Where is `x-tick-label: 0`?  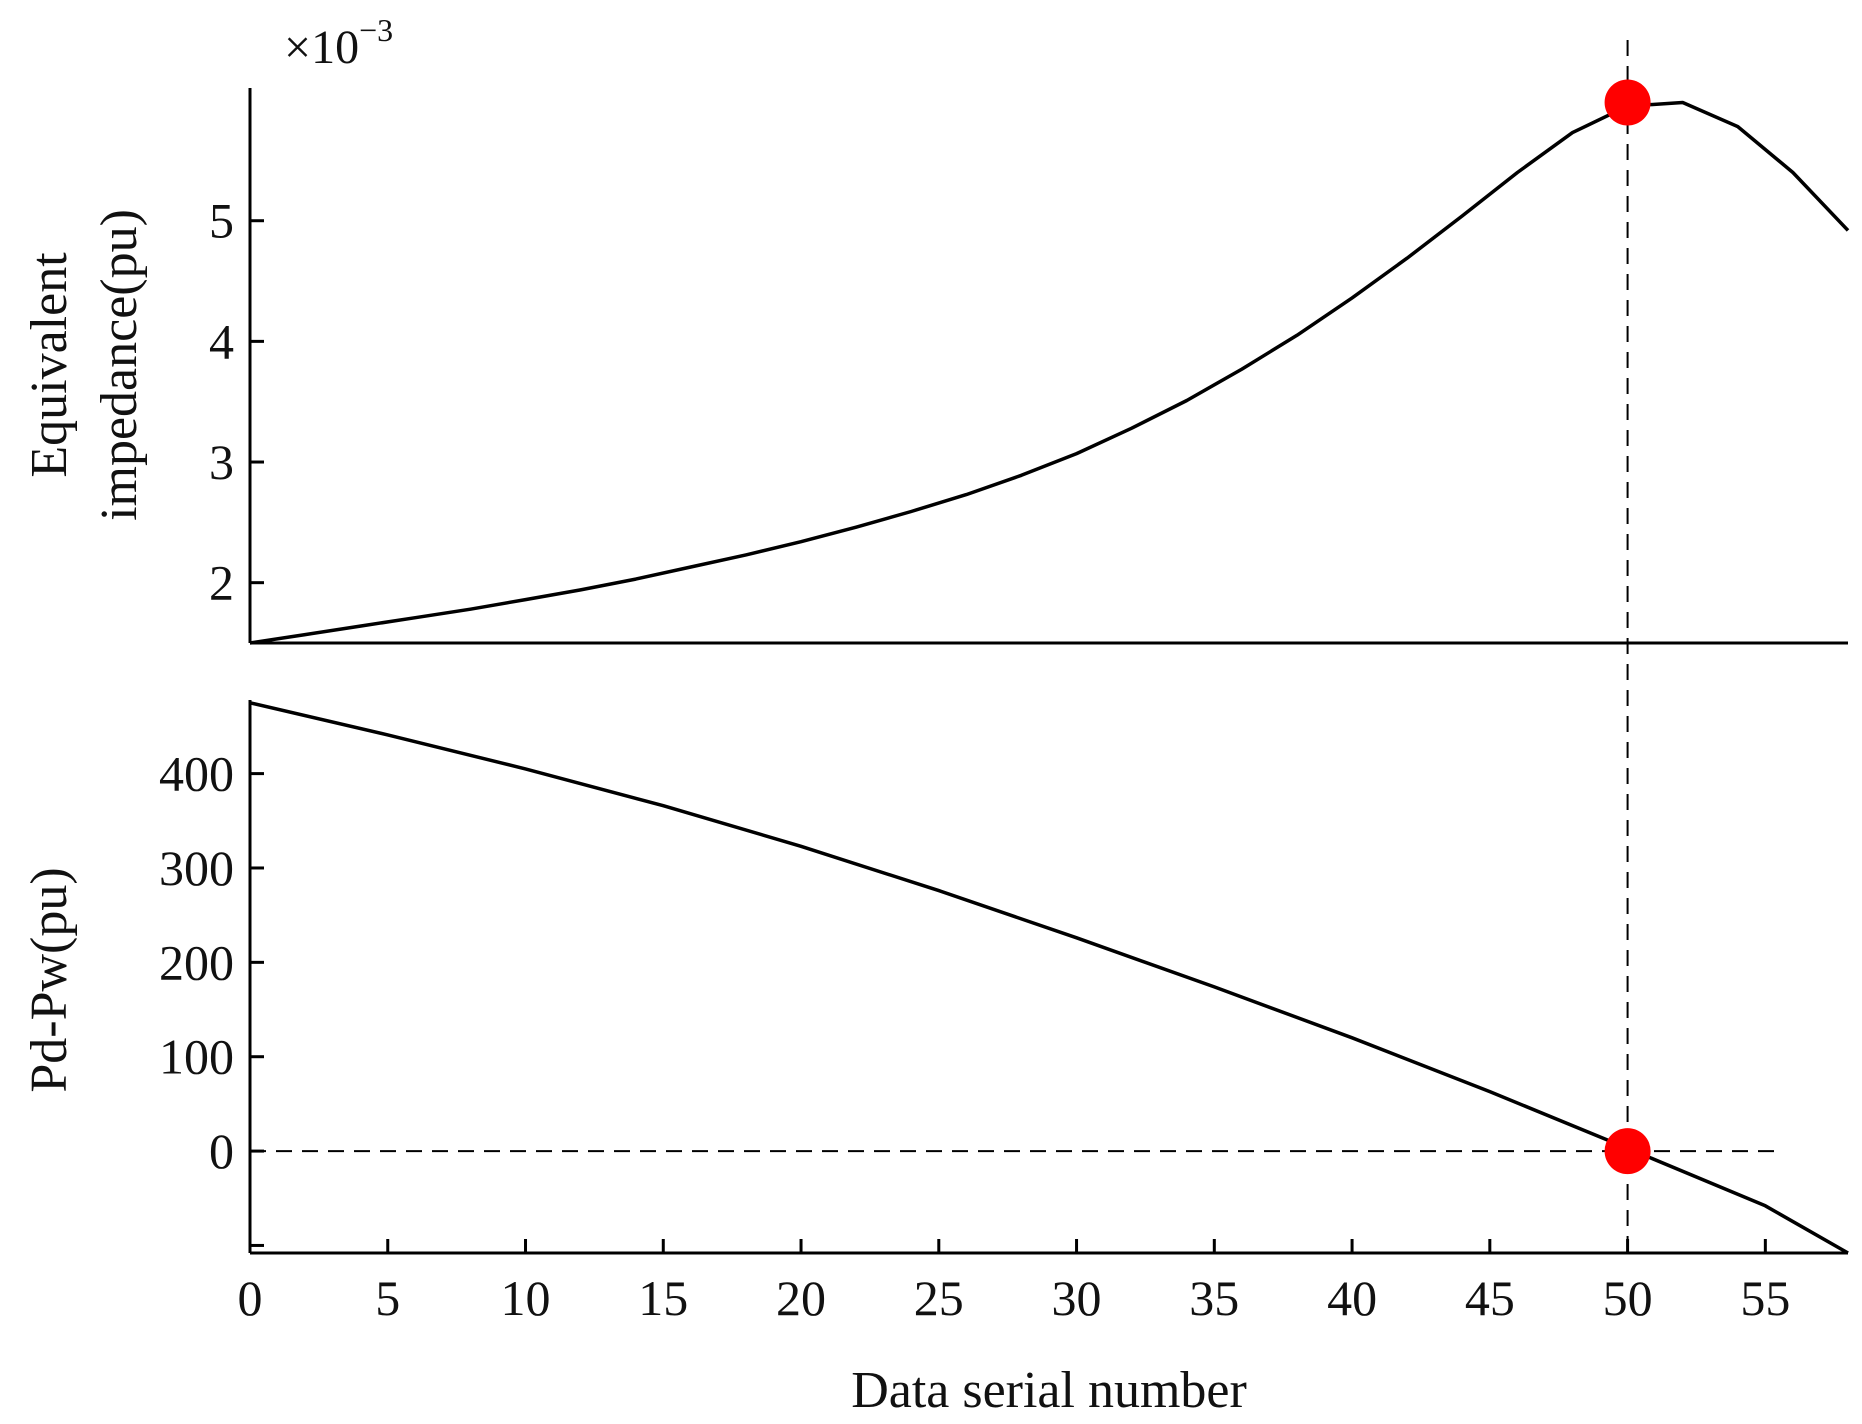
x-tick-label: 0 is located at coordinates (250, 1298).